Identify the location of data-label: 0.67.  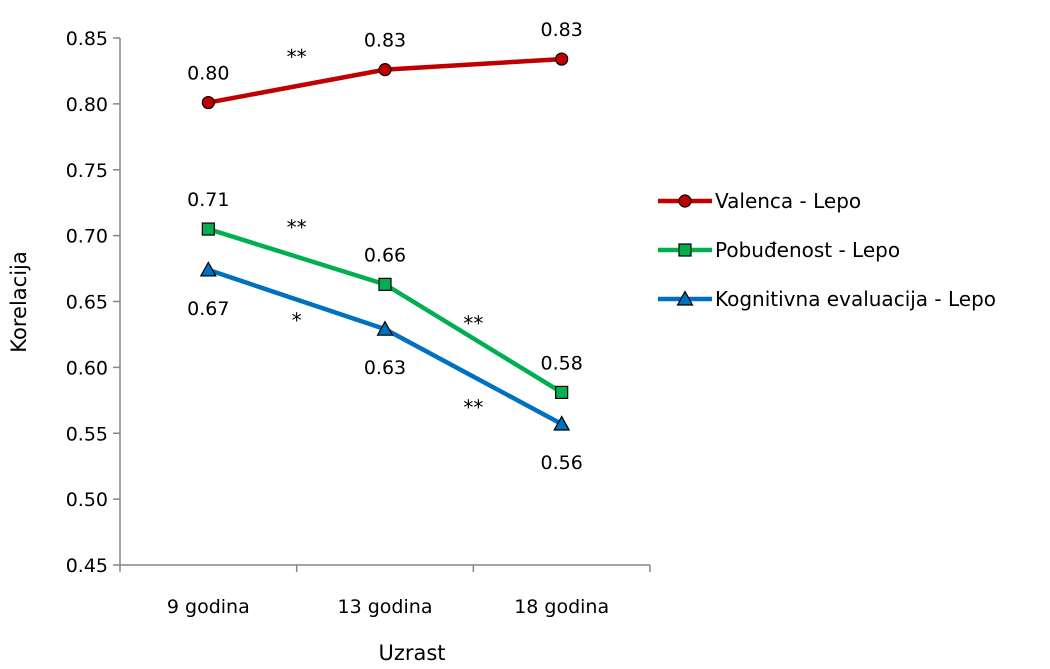
(208, 309).